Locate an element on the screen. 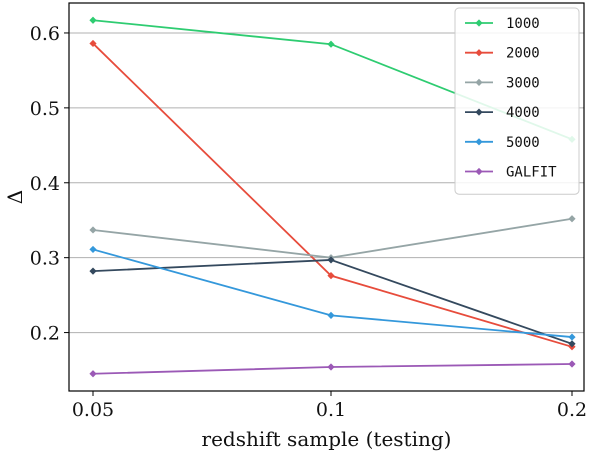 The width and height of the screenshot is (595, 454). x-axis-label: redshift sample (testing) is located at coordinates (327, 439).